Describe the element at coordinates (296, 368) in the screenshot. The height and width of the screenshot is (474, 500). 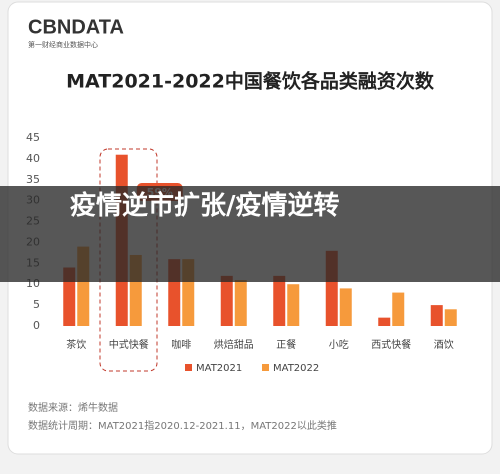
I see `legend-label: MAT2022` at that location.